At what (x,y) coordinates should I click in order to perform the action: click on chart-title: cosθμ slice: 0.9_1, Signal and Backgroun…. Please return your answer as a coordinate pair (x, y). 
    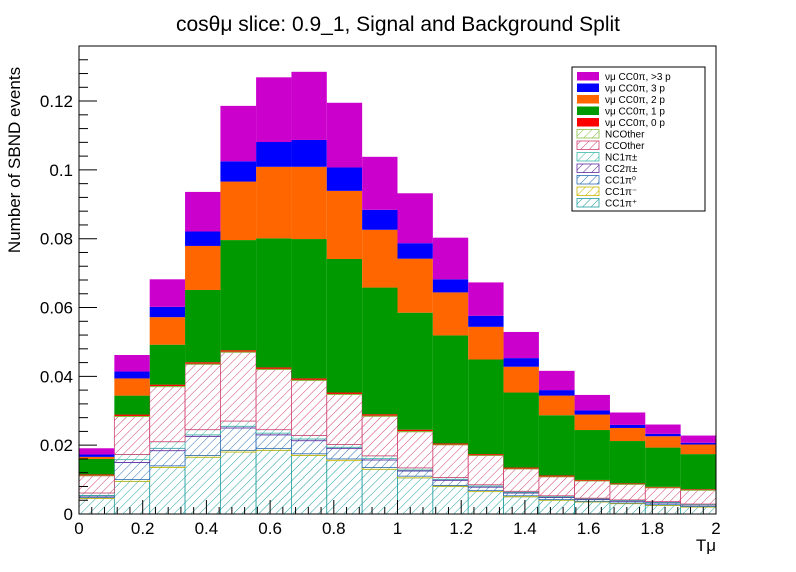
    Looking at the image, I should click on (398, 24).